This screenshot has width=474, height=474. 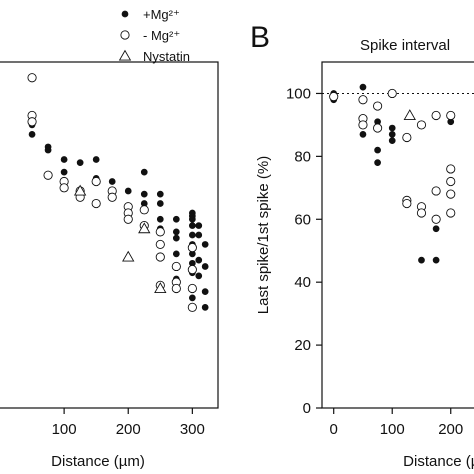 What do you see at coordinates (64, 429) in the screenshot?
I see `panel-a-x-tick-label: 100` at bounding box center [64, 429].